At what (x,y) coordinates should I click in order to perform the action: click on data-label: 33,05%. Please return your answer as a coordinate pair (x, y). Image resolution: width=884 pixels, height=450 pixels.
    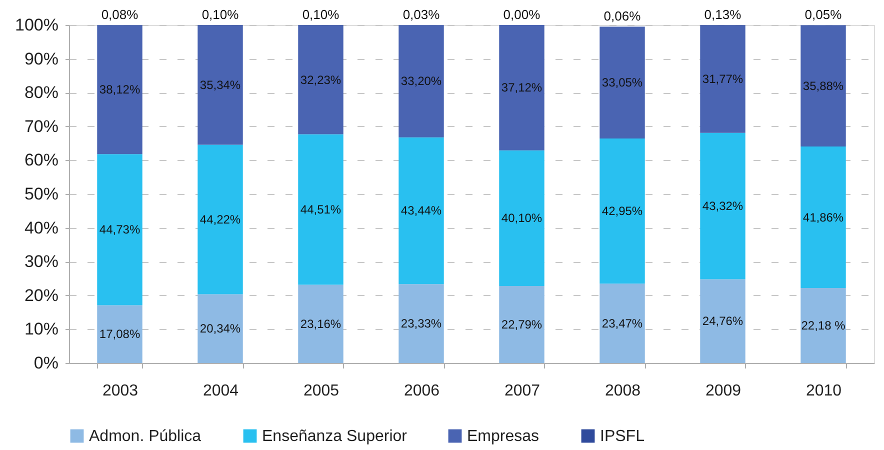
    Looking at the image, I should click on (622, 83).